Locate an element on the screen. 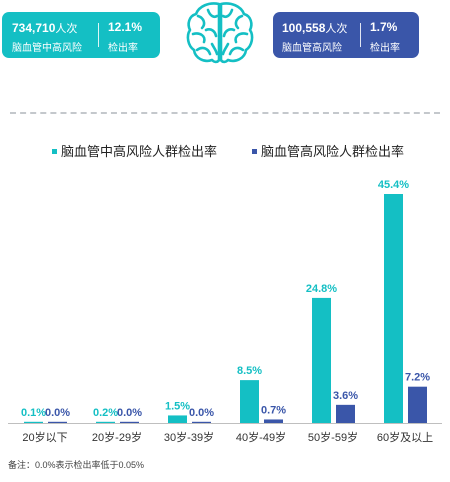 Image resolution: width=450 pixels, height=482 pixels. badge-count: 734,710人次 is located at coordinates (45, 28).